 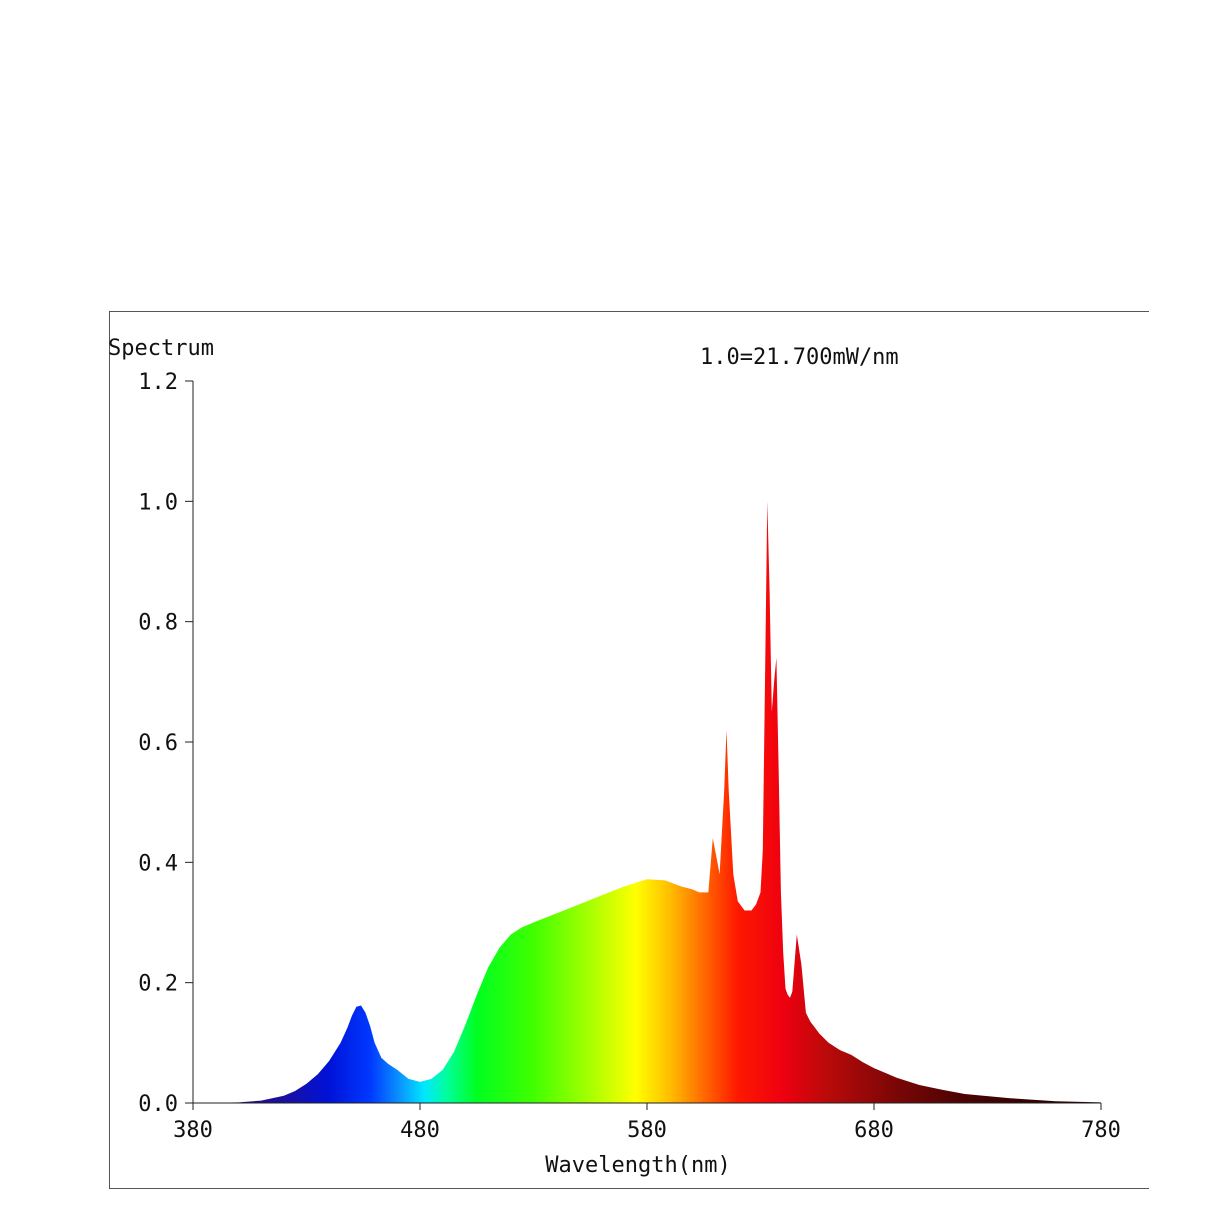 I want to click on y-tick-label: 0.4, so click(x=158, y=863).